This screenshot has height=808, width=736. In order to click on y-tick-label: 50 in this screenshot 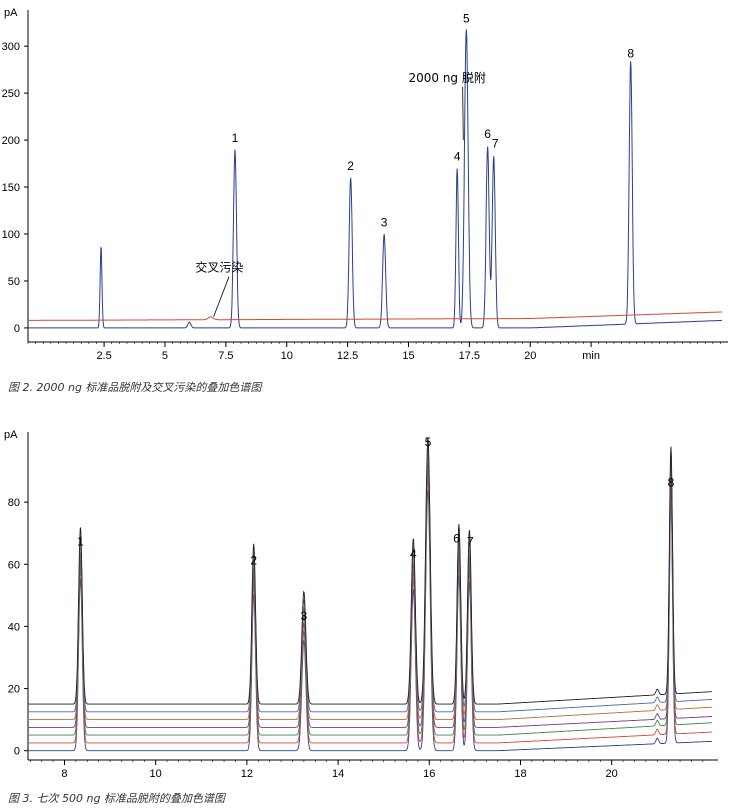, I will do `click(14, 282)`.